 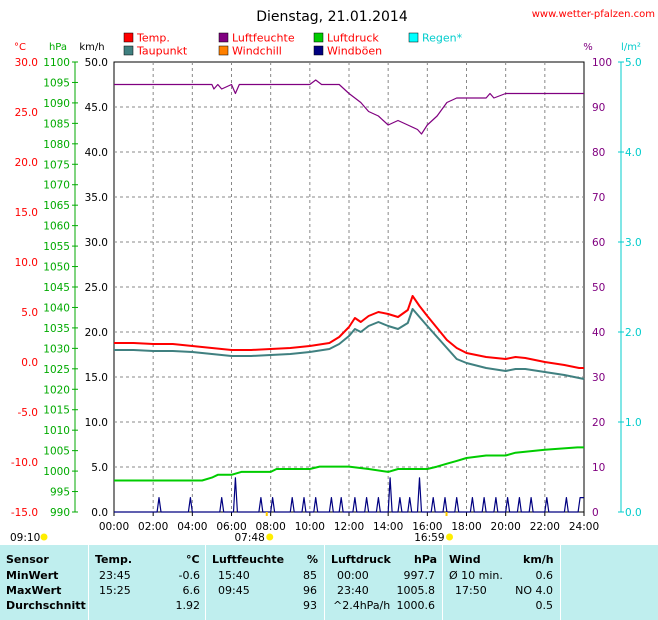 What do you see at coordinates (26, 63) in the screenshot?
I see `tick-label-temp: 30.0` at bounding box center [26, 63].